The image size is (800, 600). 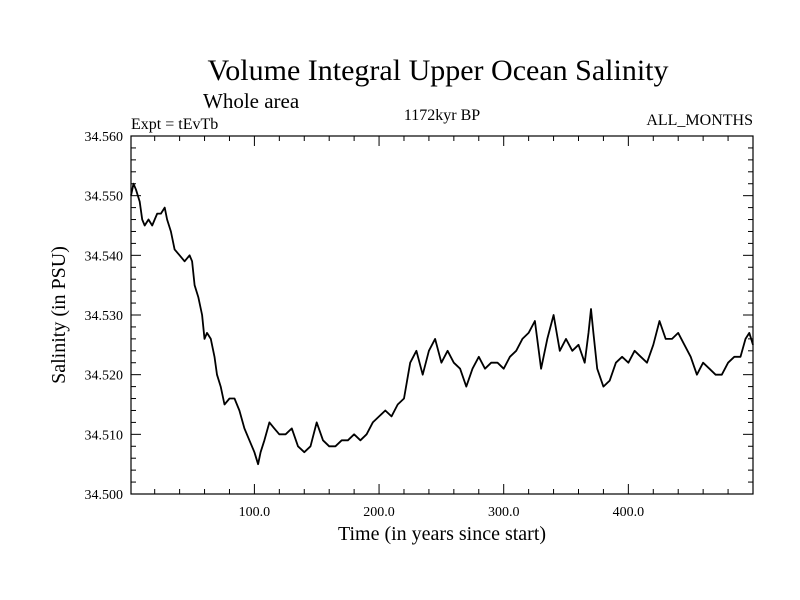 I want to click on experiment-label: Expt = tEvTb, so click(x=174, y=124).